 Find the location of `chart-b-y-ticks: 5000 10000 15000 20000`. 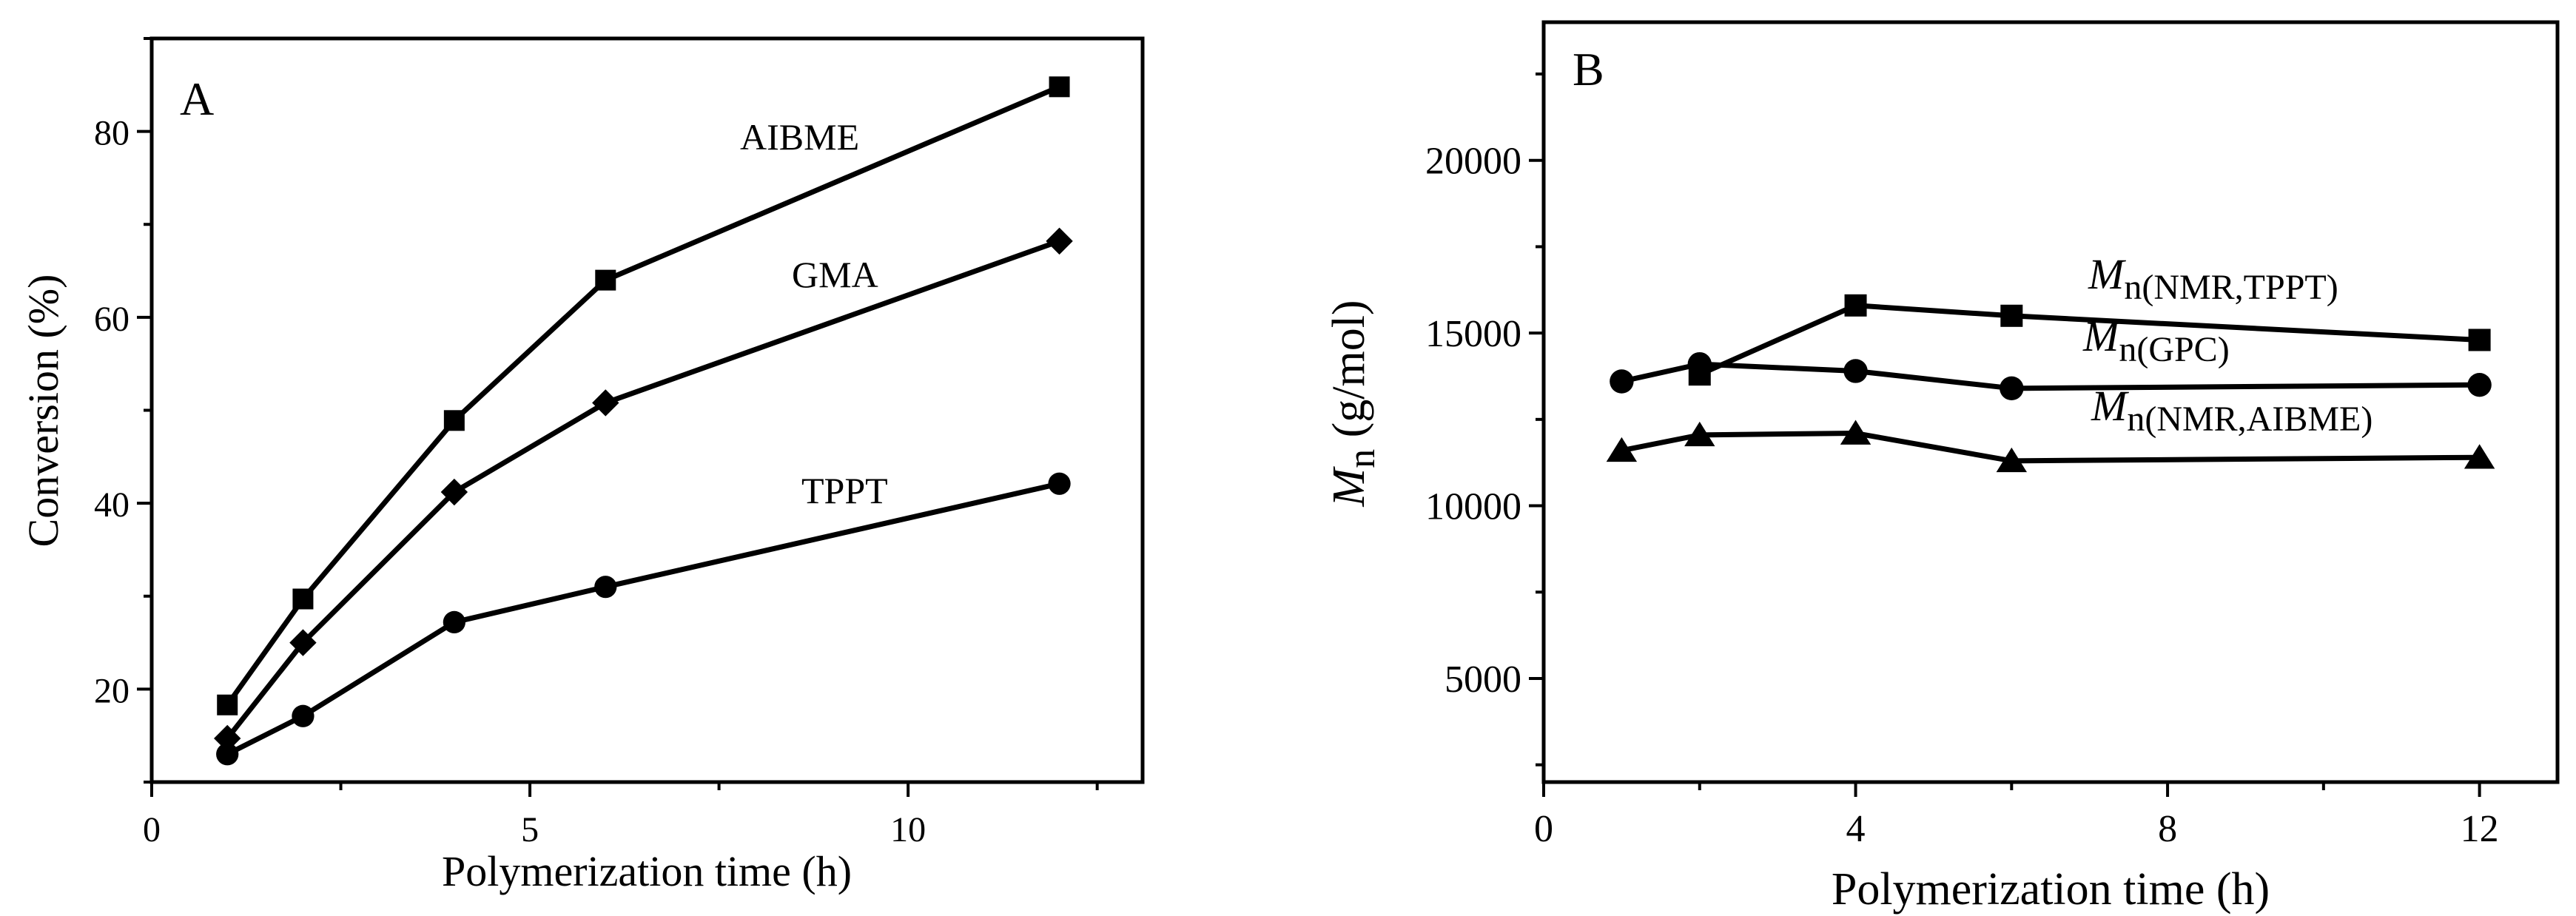

chart-b-y-ticks: 5000 10000 15000 20000 is located at coordinates (1484, 420).